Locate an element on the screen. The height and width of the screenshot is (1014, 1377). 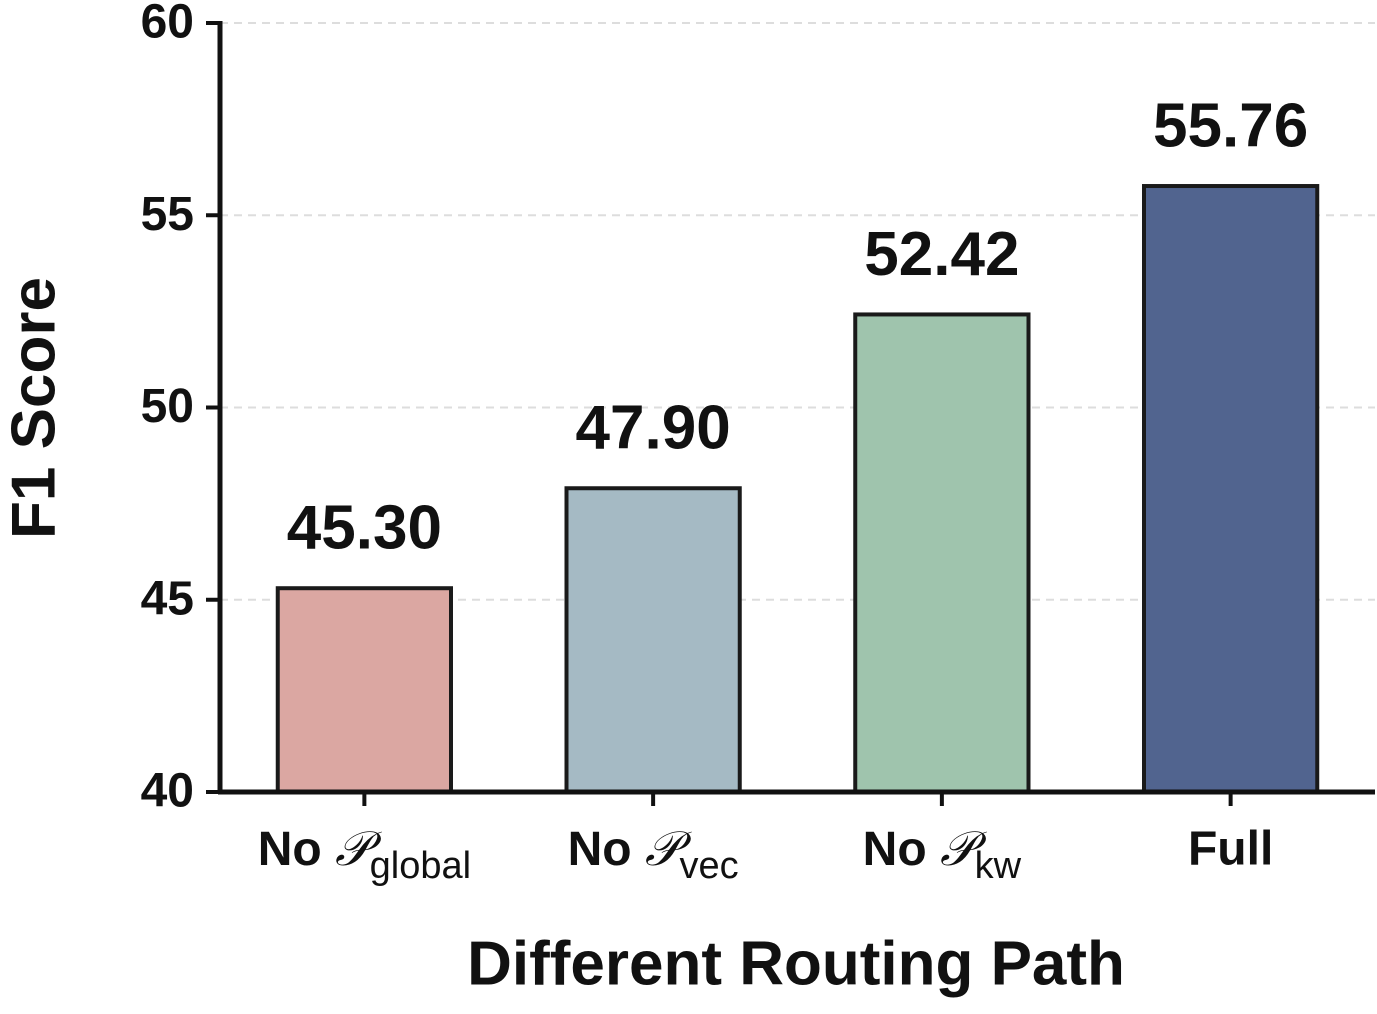
y-tick-label: 60 is located at coordinates (167, 24).